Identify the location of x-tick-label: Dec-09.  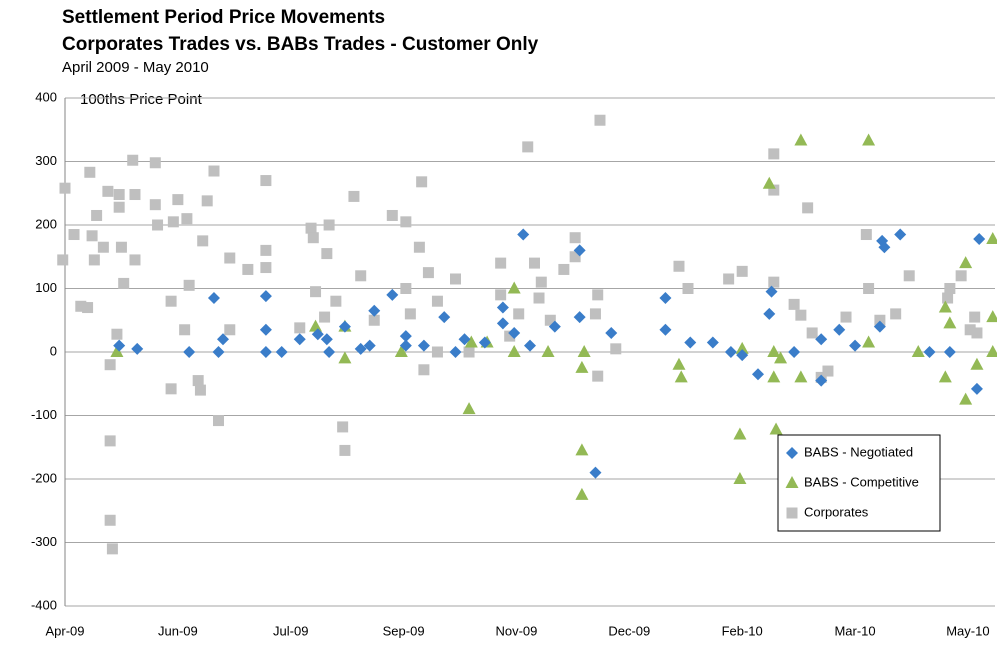
(629, 630).